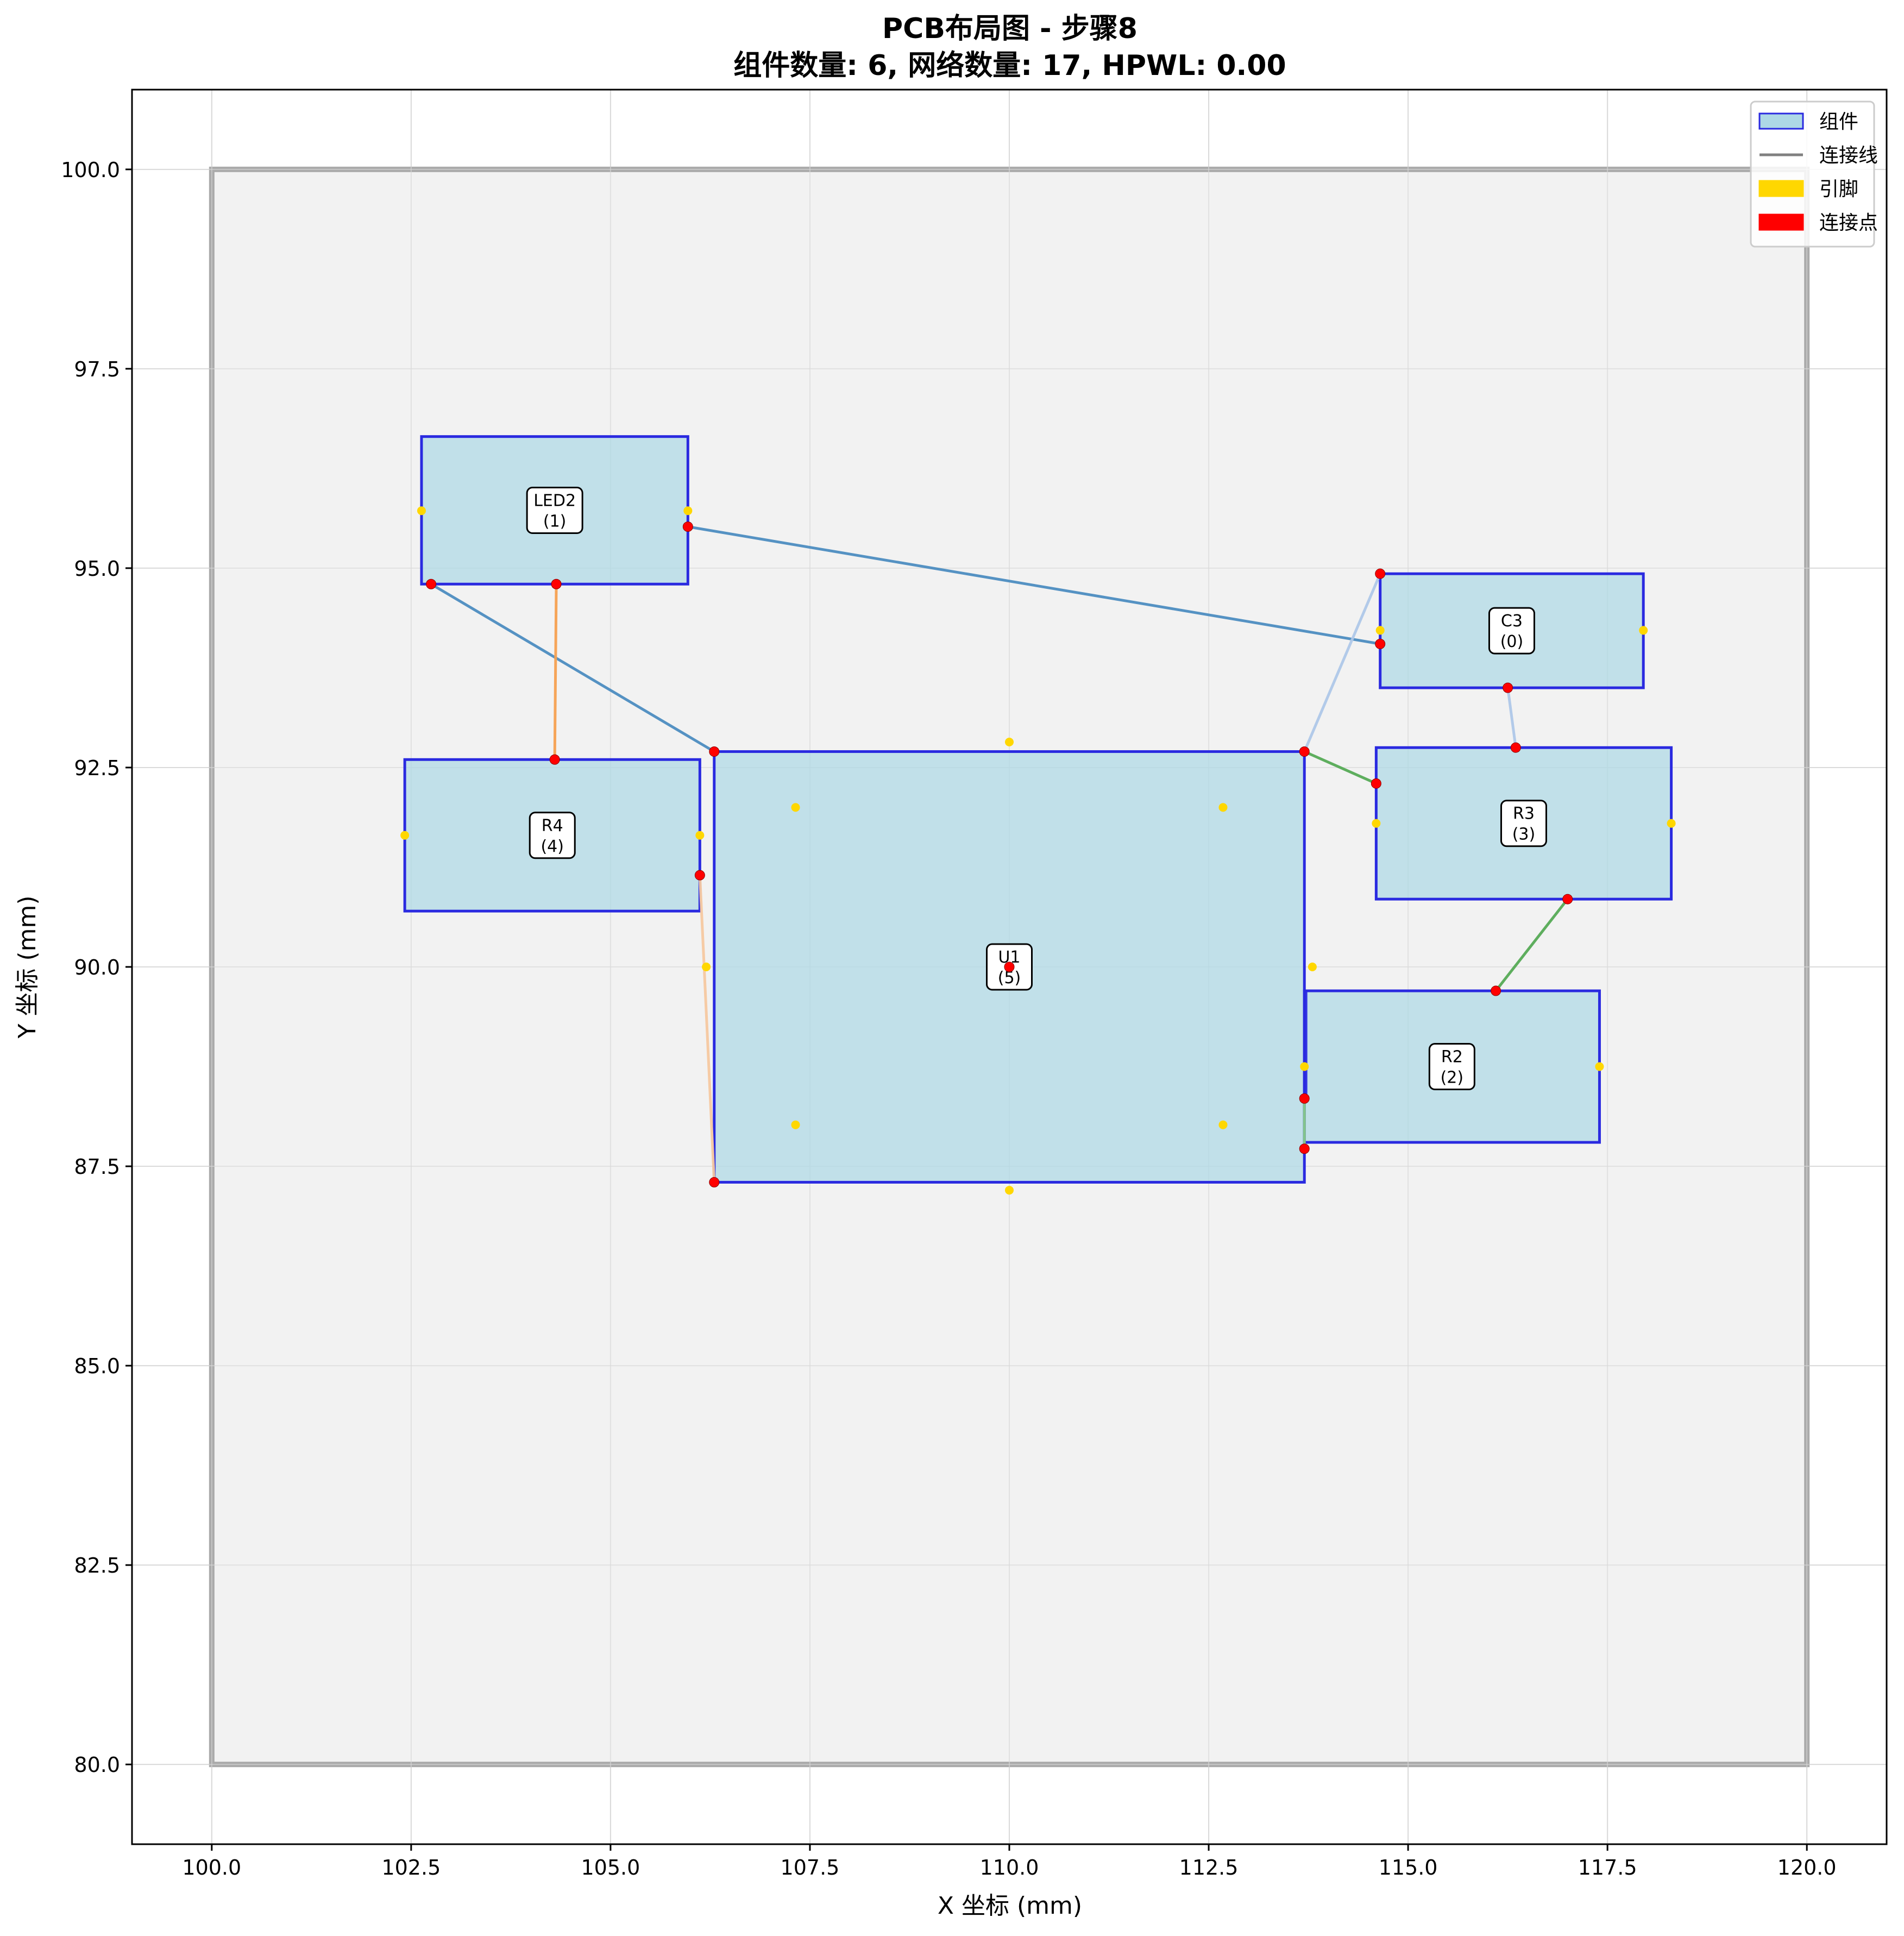 The image size is (1904, 1936). I want to click on component-label-name: C3, so click(1512, 621).